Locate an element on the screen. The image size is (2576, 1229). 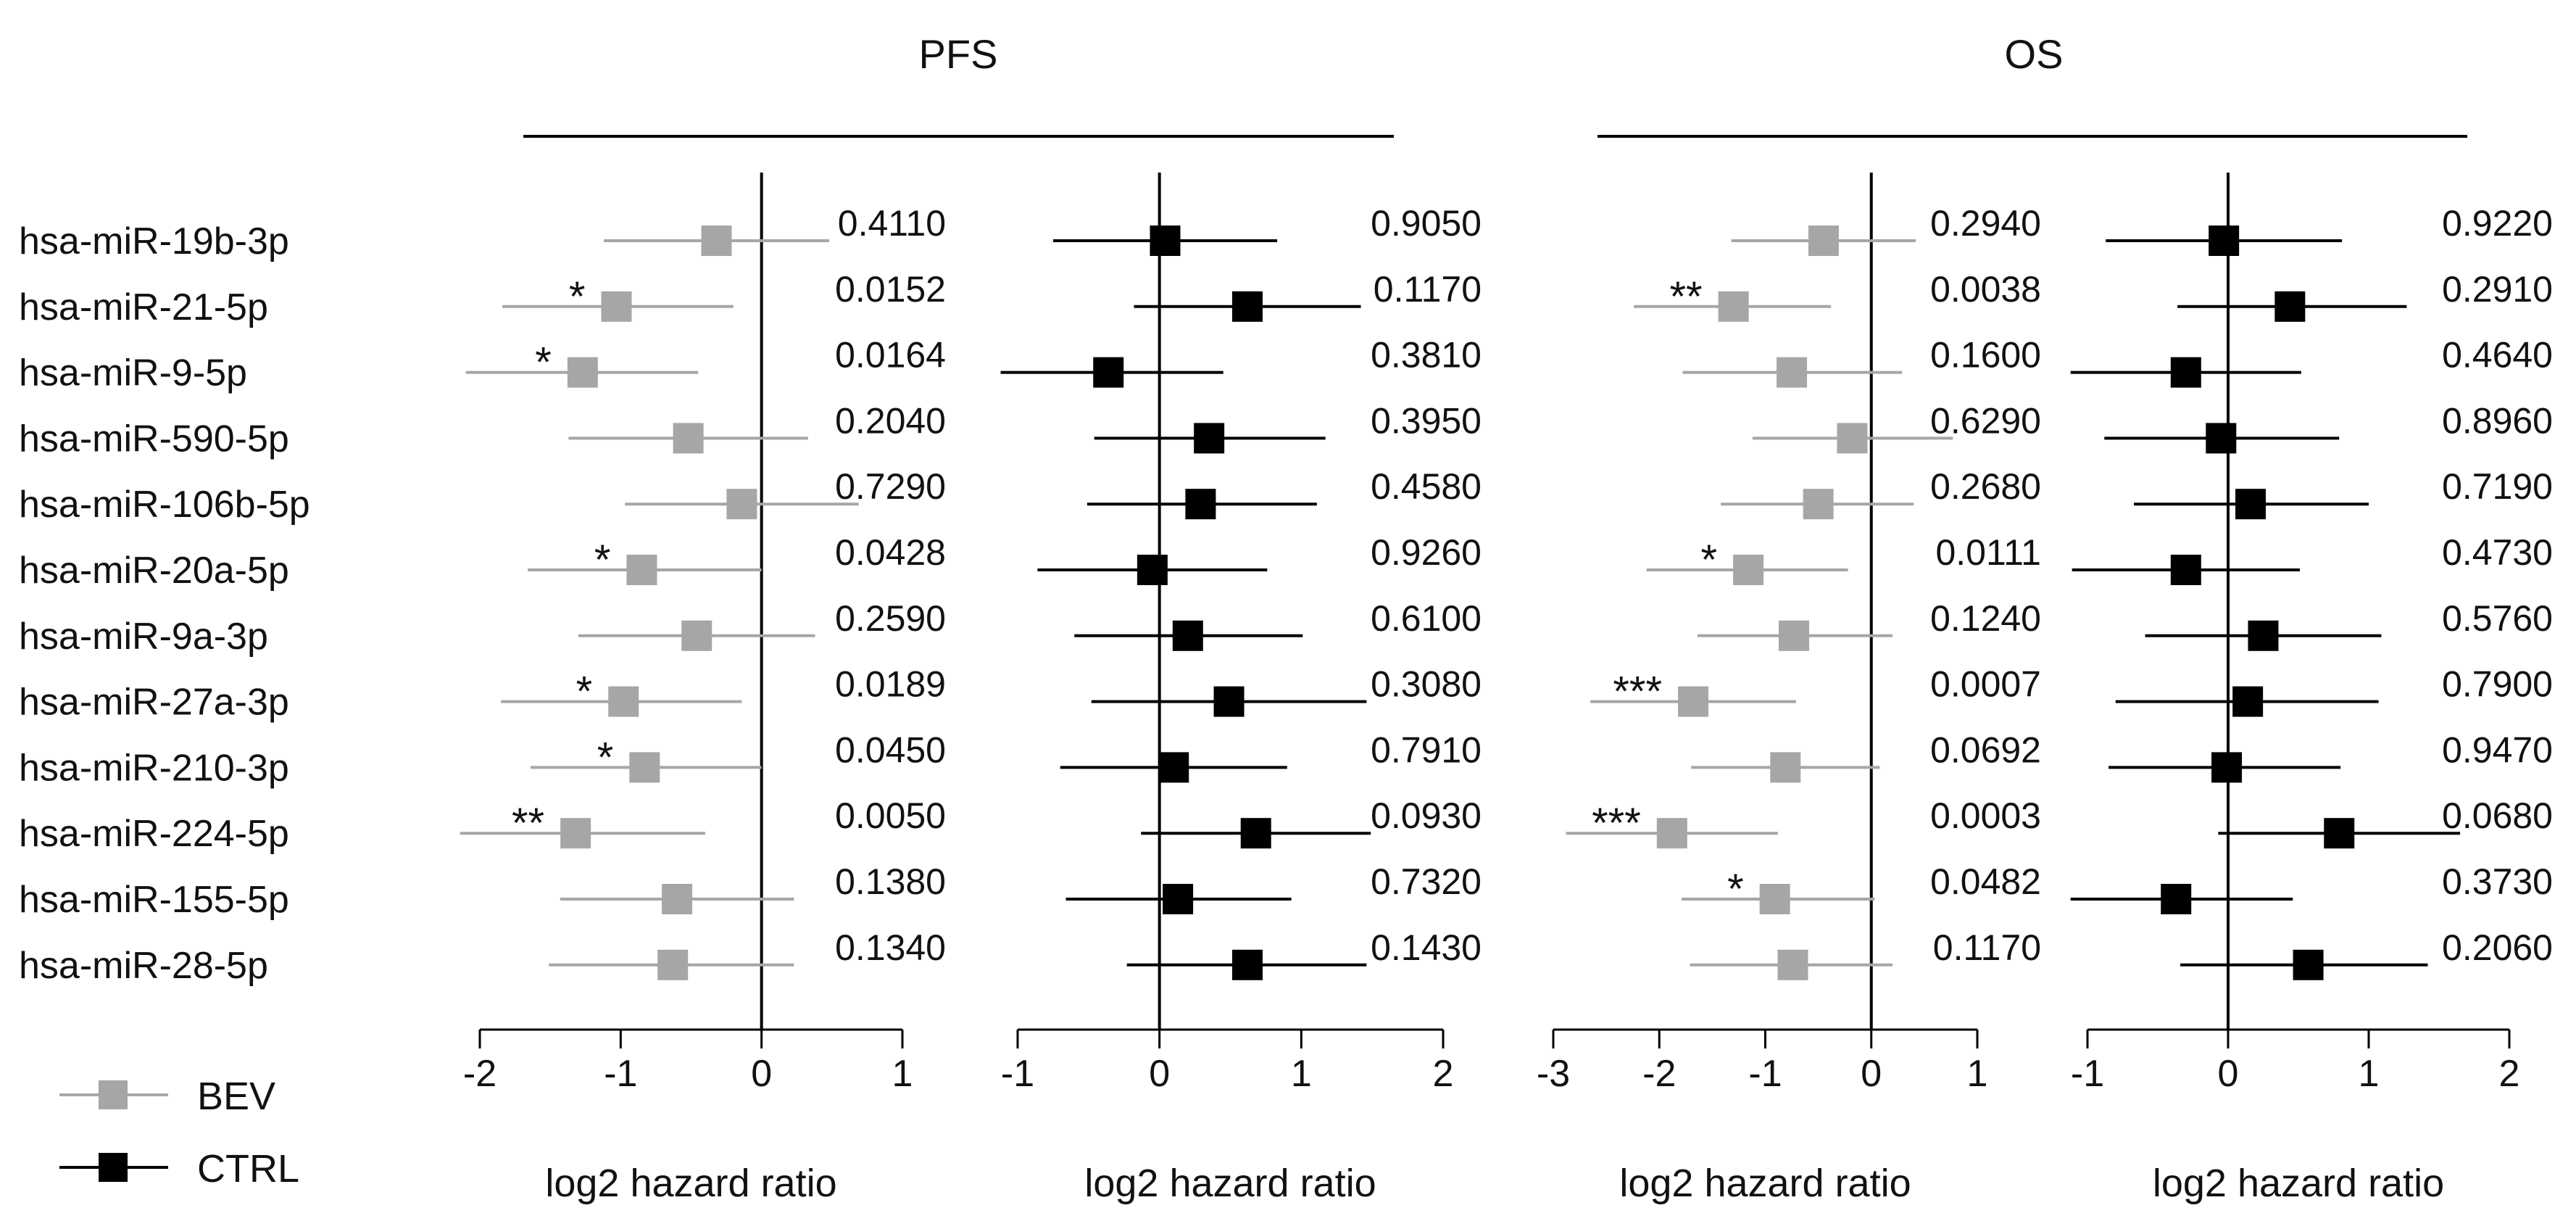
p-value: 0.9470 is located at coordinates (2497, 749).